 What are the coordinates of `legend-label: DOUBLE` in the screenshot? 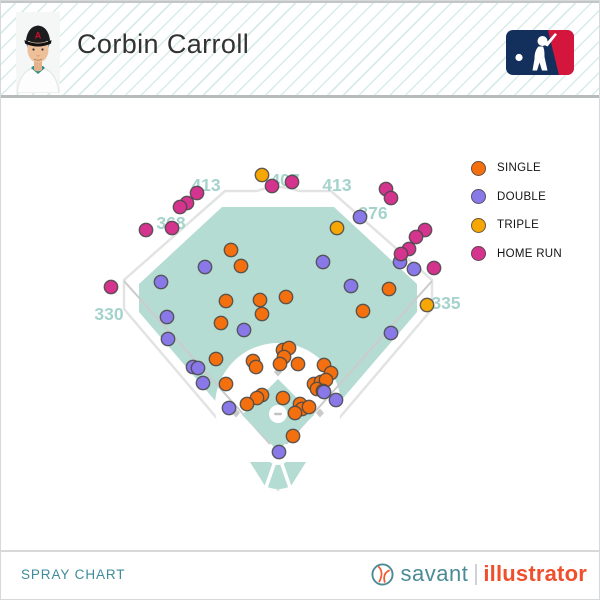 It's located at (522, 196).